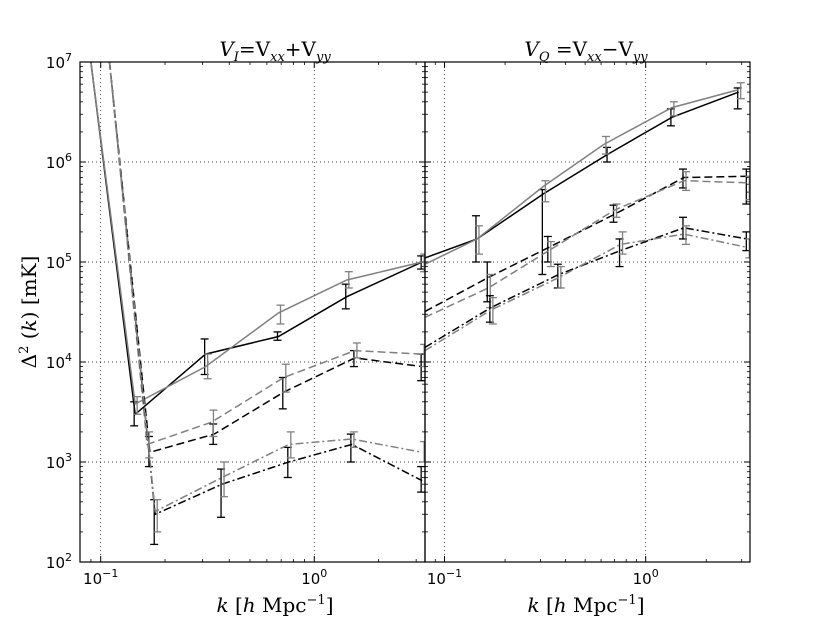  What do you see at coordinates (59, 461) in the screenshot?
I see `y-tick-label: 10³` at bounding box center [59, 461].